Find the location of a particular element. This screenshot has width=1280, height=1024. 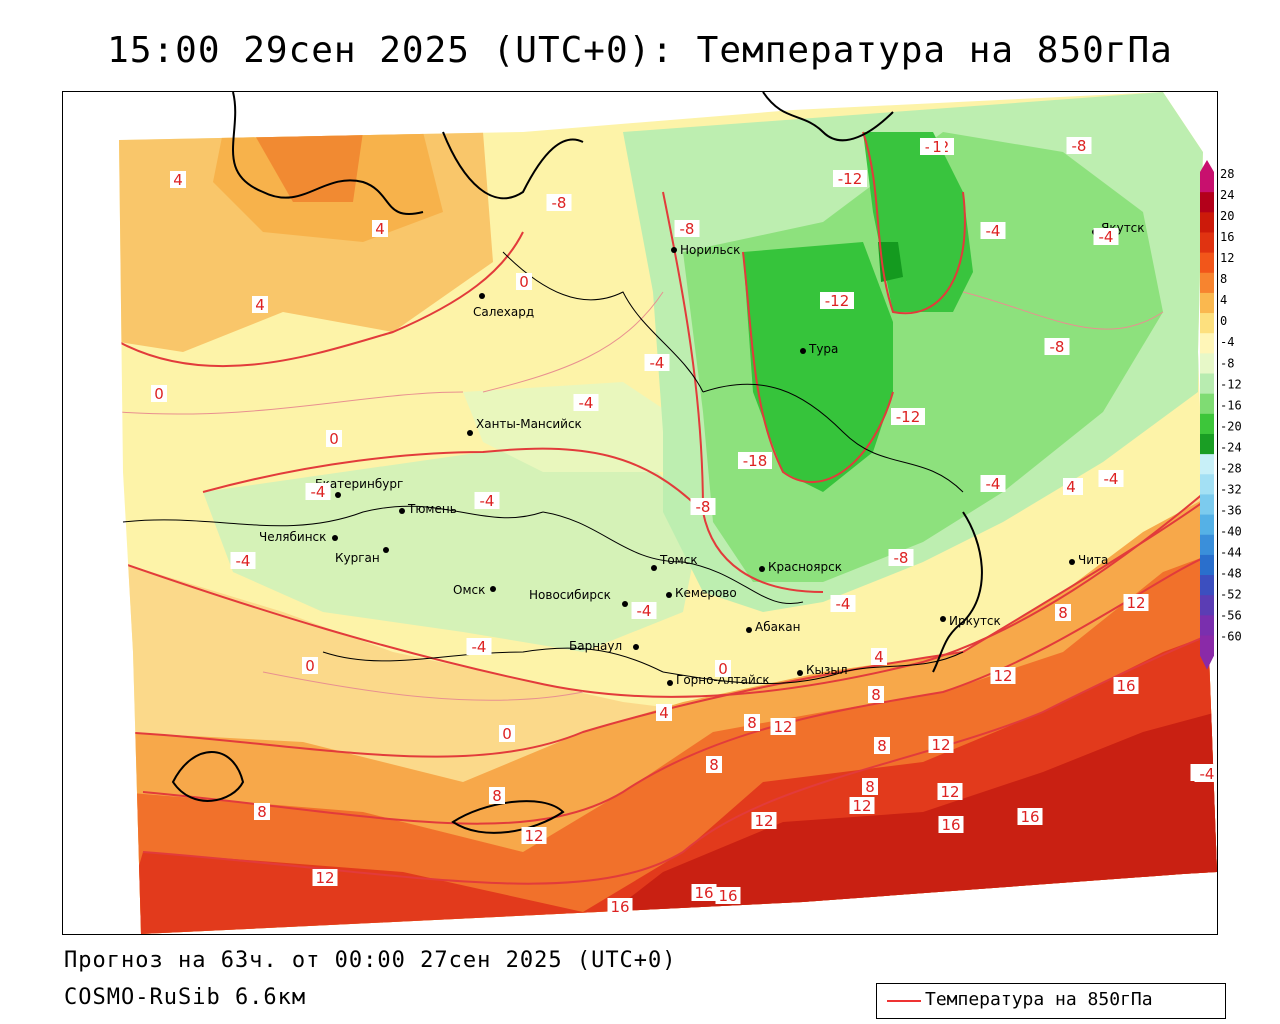

isotherm-label: -12 is located at coordinates (850, 179).